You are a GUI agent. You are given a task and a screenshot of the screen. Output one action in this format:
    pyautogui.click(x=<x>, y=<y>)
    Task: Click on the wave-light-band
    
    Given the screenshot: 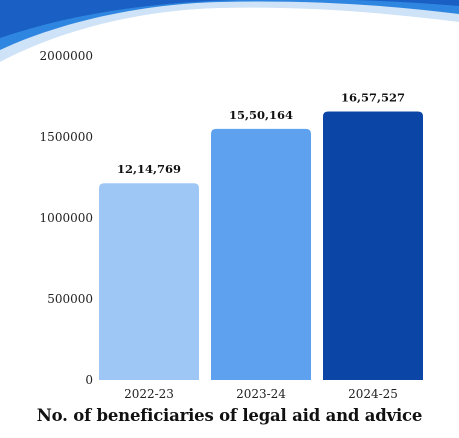 What is the action you would take?
    pyautogui.click(x=229, y=31)
    